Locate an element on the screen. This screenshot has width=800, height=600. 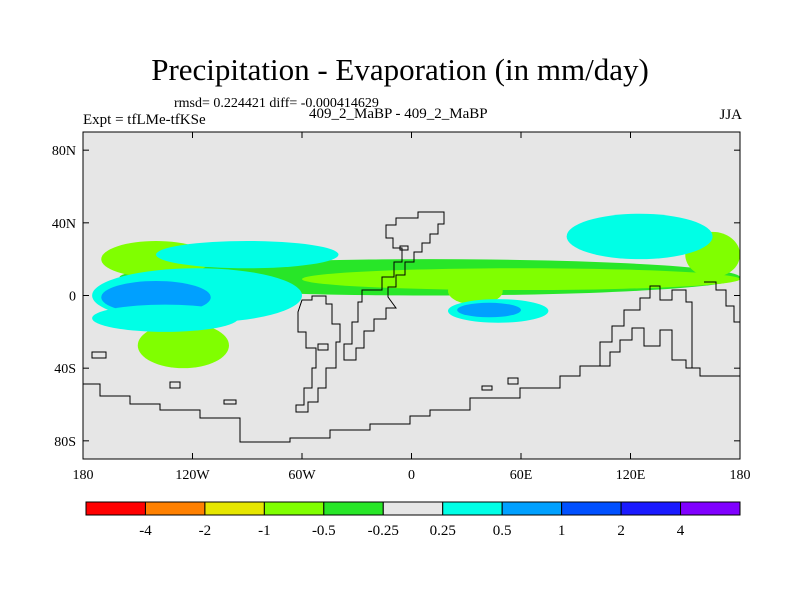
x-tick-label-5: 120E is located at coordinates (631, 475).